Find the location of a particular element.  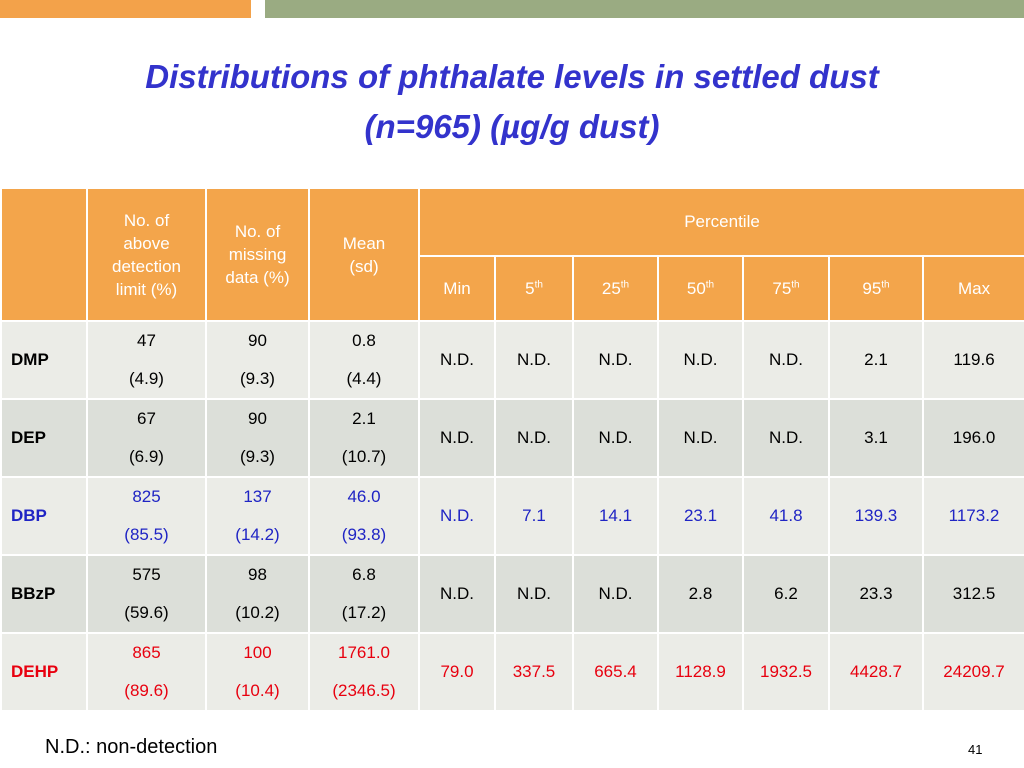

cell: 337.5 is located at coordinates (534, 672).